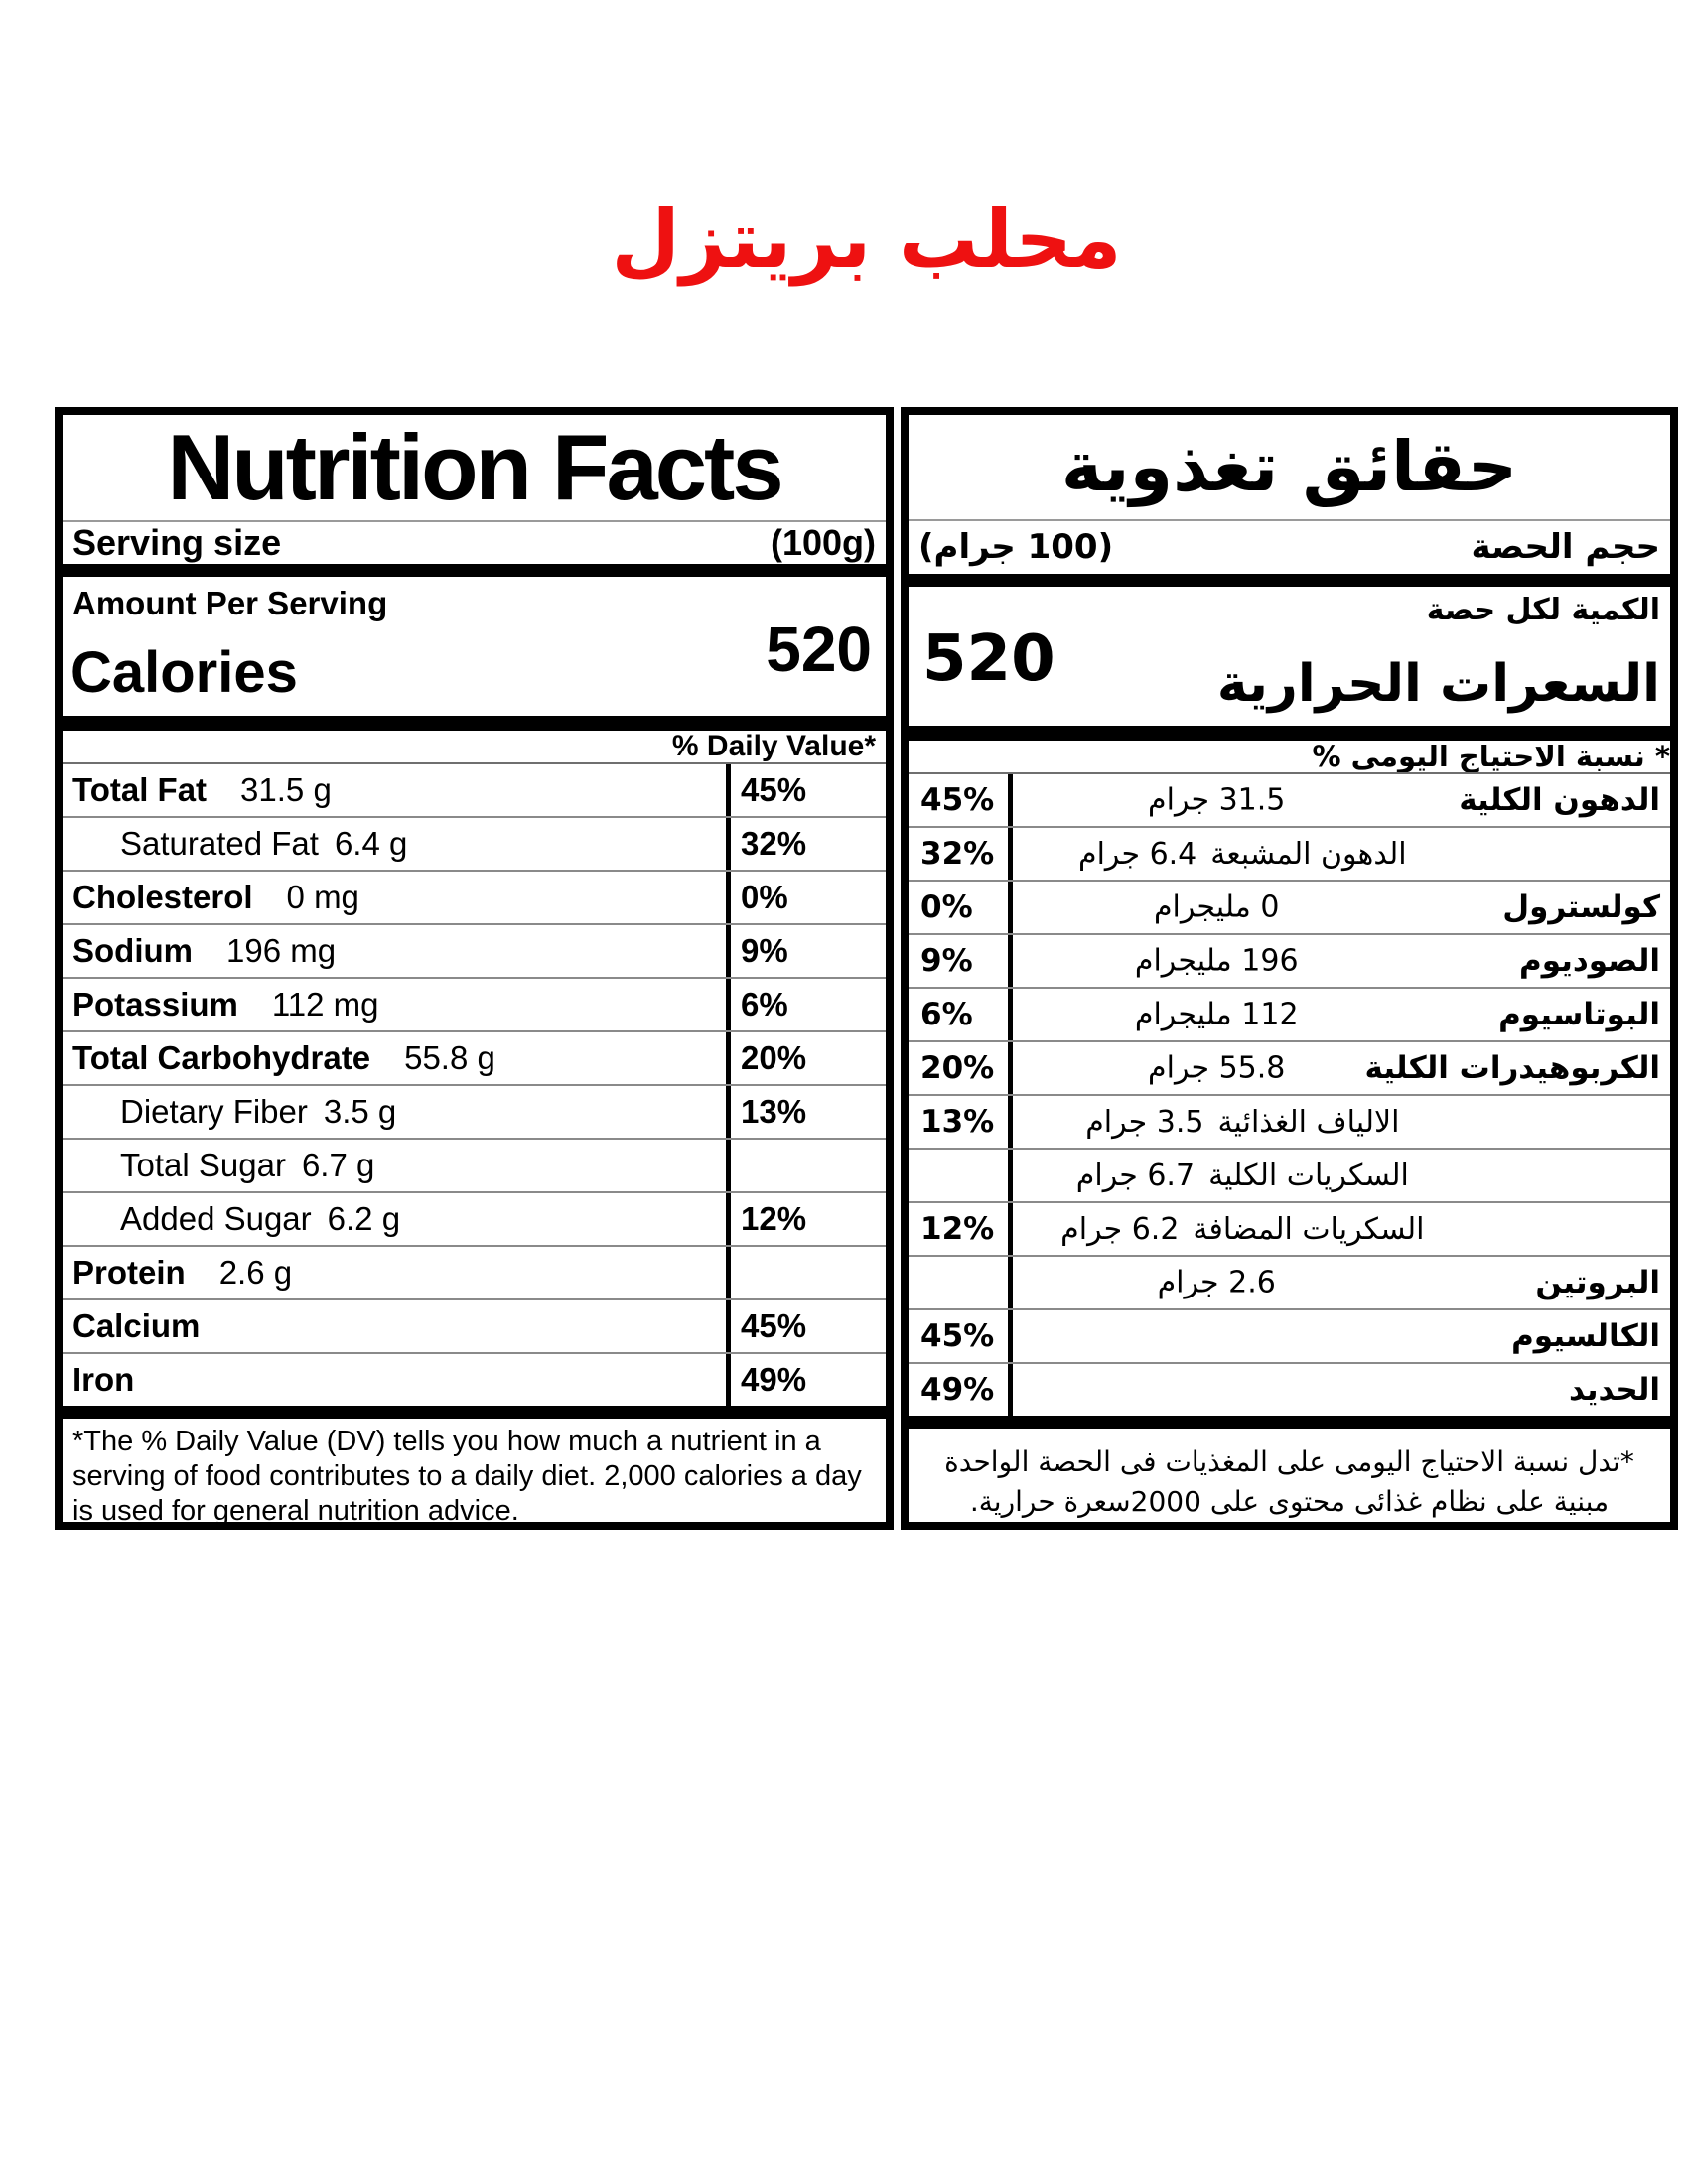 The height and width of the screenshot is (2184, 1688). Describe the element at coordinates (1585, 1336) in the screenshot. I see `nutrient-label: الكالسيوم` at that location.